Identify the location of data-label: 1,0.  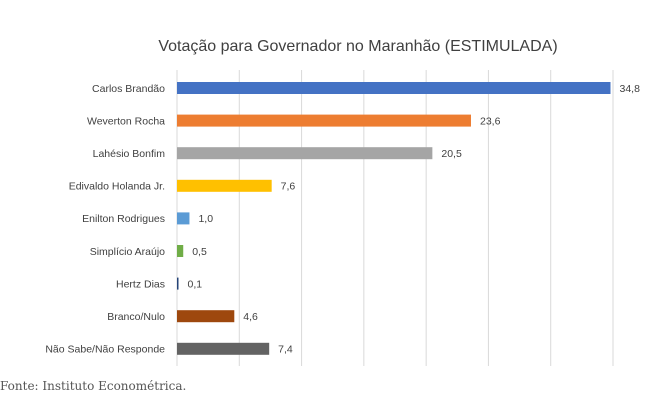
(205, 219).